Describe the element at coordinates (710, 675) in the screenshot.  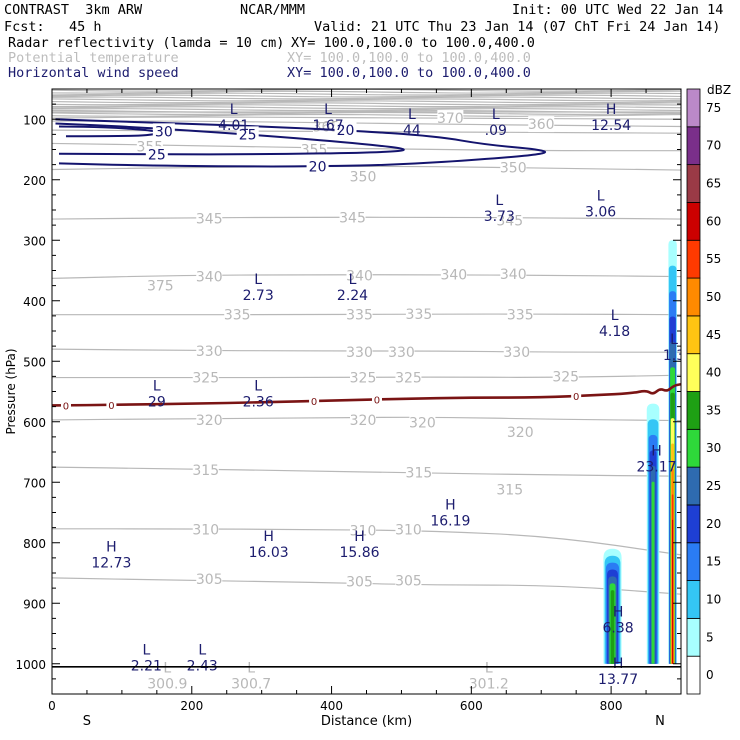
I see `colorbar-label: 0` at that location.